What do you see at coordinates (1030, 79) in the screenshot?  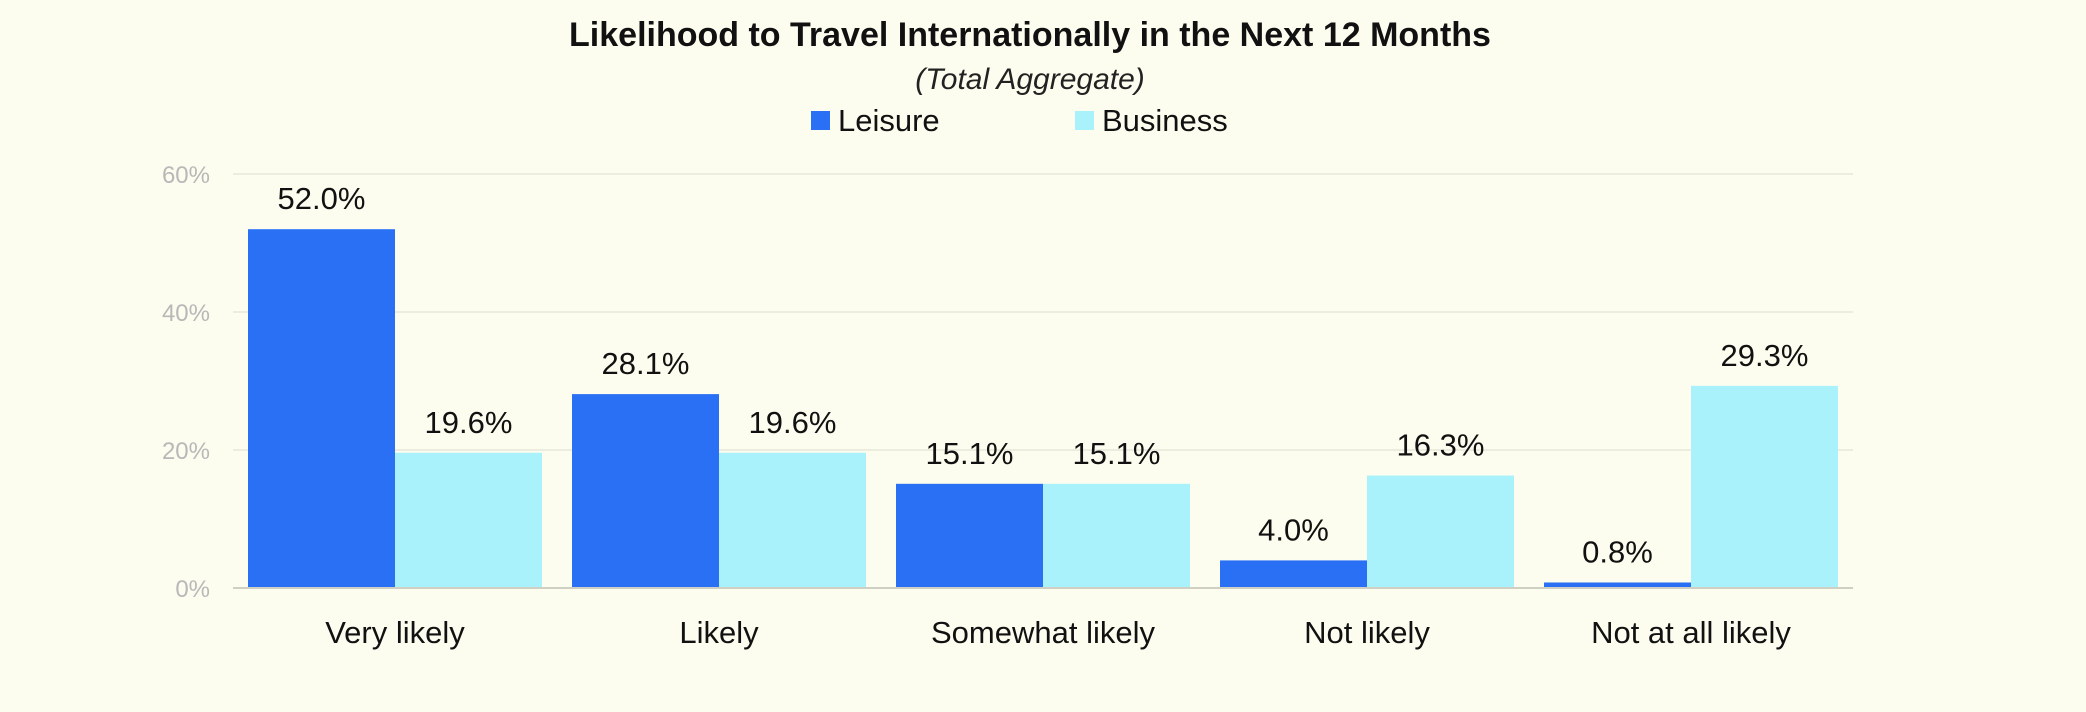 I see `chart-subtitle: (Total Aggregate)` at bounding box center [1030, 79].